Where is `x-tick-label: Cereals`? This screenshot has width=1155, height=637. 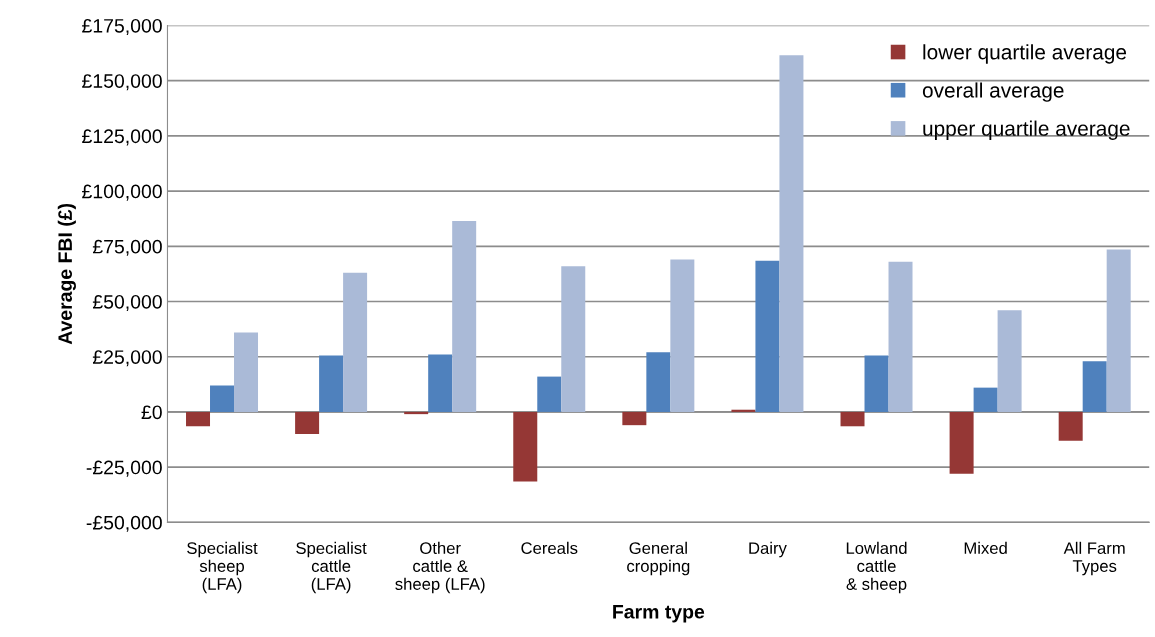
x-tick-label: Cereals is located at coordinates (549, 548).